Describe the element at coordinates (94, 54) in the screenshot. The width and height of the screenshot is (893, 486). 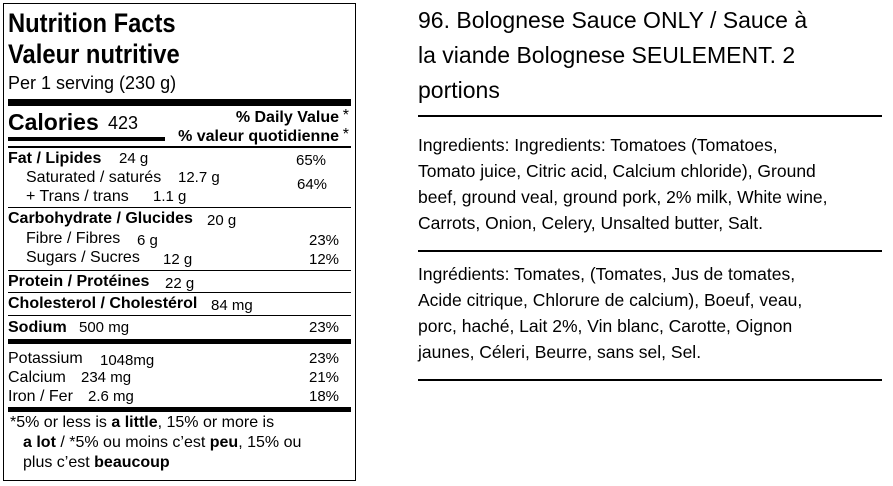
I see `nutrition-title-fr: Valeur nutritive` at that location.